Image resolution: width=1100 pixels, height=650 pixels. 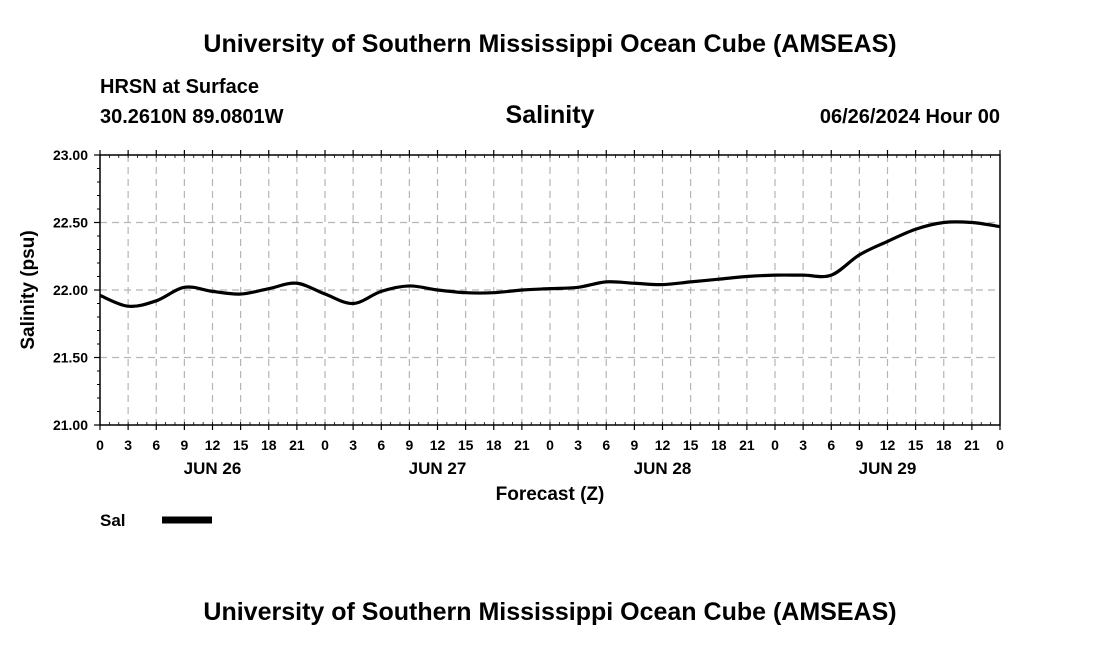 What do you see at coordinates (70, 425) in the screenshot?
I see `y-tick-label: 21.00` at bounding box center [70, 425].